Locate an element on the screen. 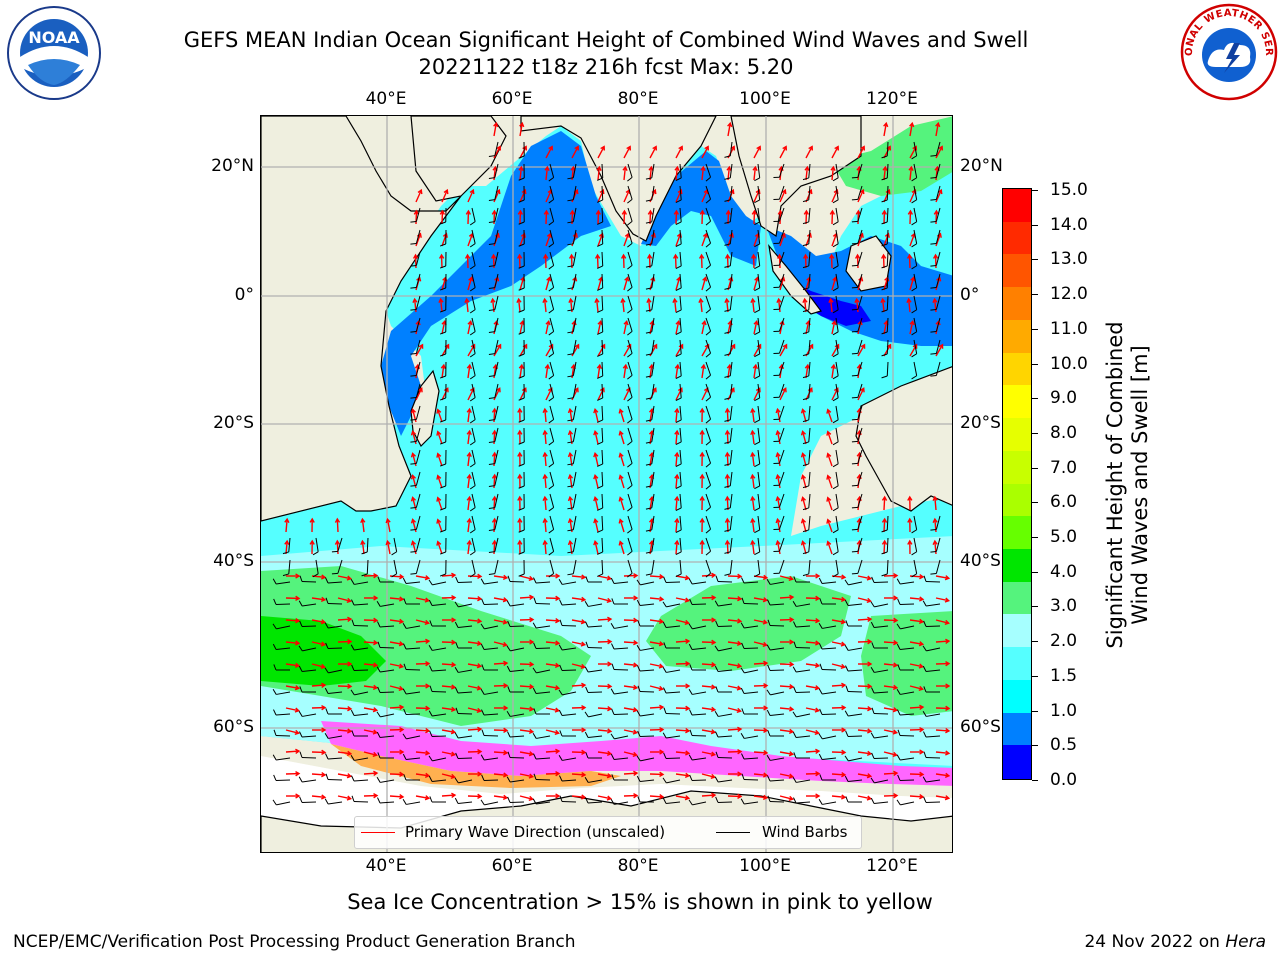  sumatra-land is located at coordinates (795, 279).